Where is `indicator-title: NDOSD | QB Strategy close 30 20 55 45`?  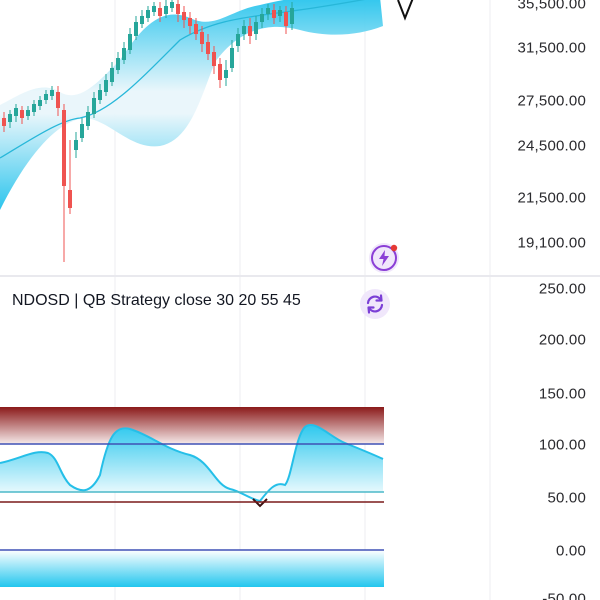
indicator-title: NDOSD | QB Strategy close 30 20 55 45 is located at coordinates (156, 300).